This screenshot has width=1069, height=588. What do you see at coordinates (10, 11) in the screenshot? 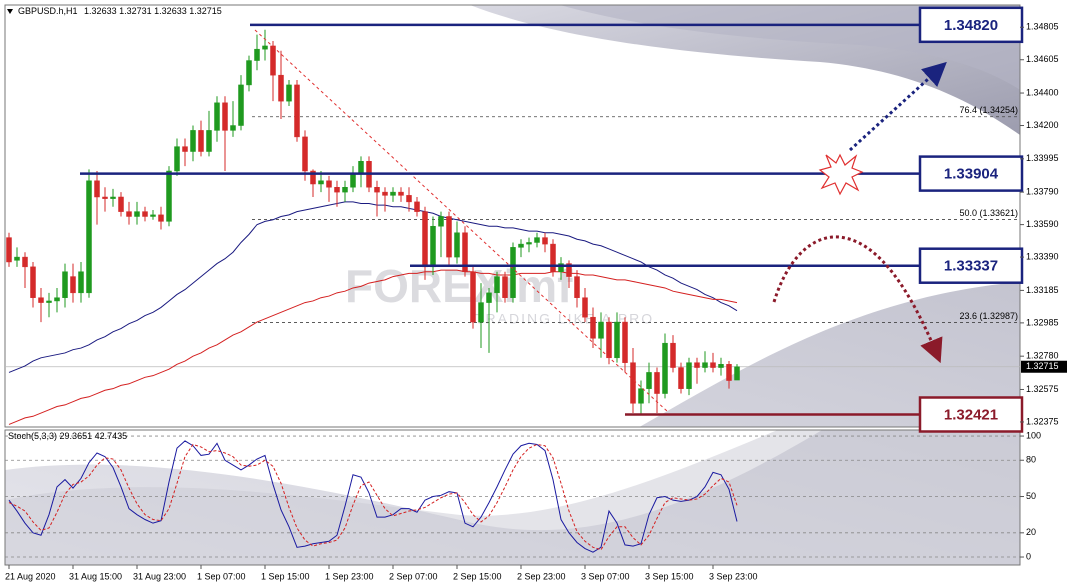
I see `menu-icon` at bounding box center [10, 11].